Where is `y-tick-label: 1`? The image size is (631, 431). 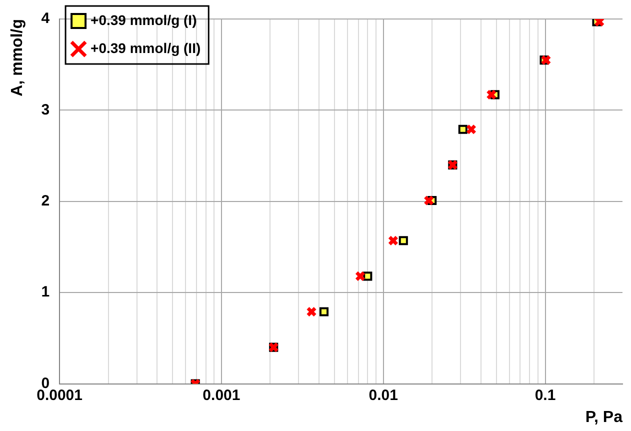 y-tick-label: 1 is located at coordinates (45, 292).